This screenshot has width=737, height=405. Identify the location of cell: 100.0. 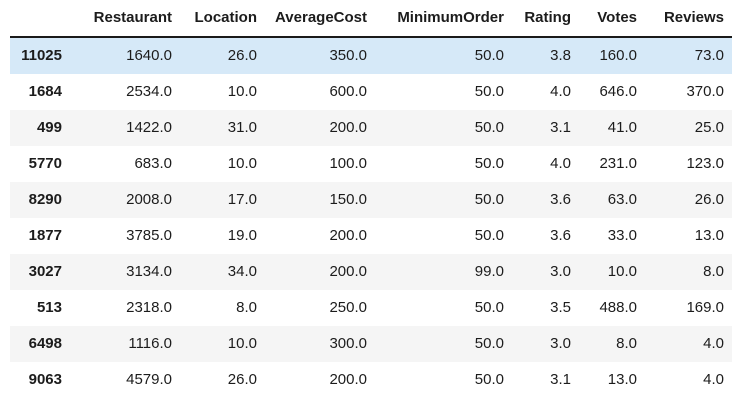
(348, 163).